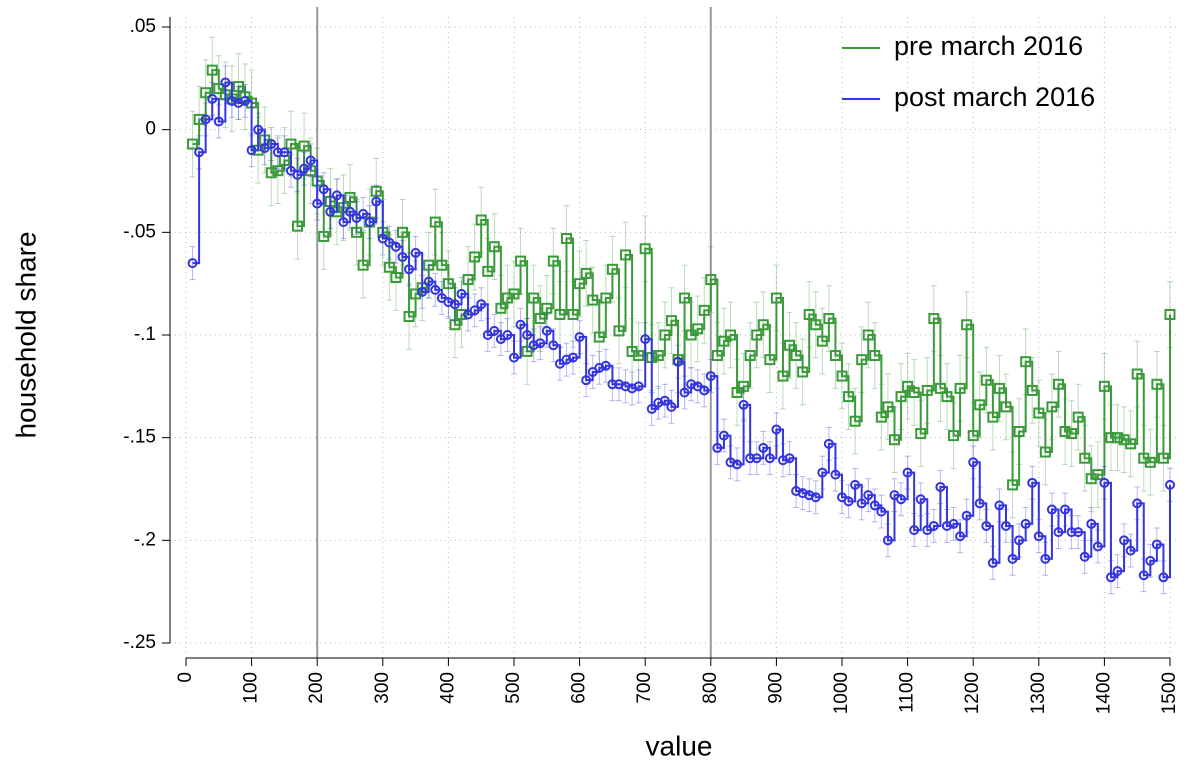 The image size is (1188, 770). Describe the element at coordinates (185, 677) in the screenshot. I see `x-tick-label: 0` at that location.